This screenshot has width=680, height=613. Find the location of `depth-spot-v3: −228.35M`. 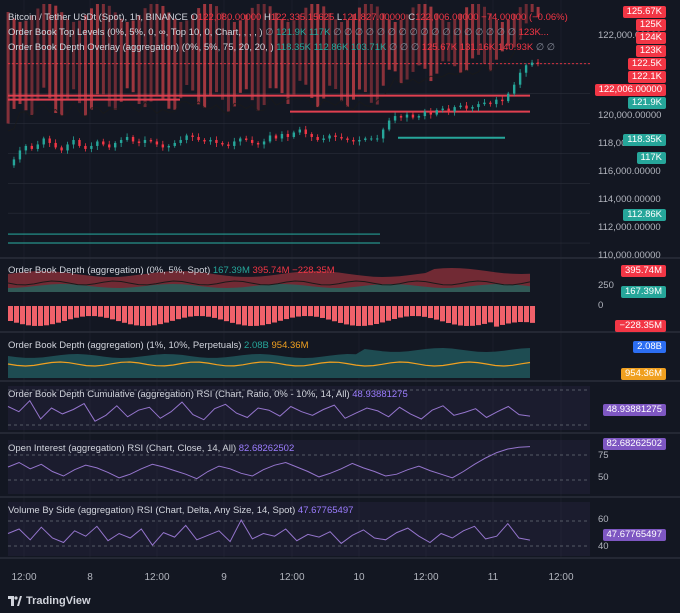

depth-spot-v3: −228.35M is located at coordinates (313, 270).